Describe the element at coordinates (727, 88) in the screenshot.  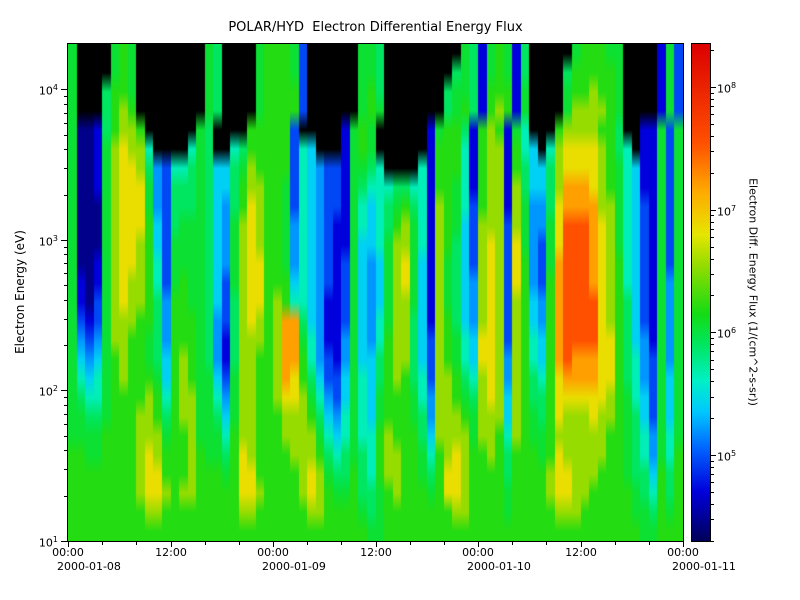
I see `colorbar-tick-label: 108` at that location.